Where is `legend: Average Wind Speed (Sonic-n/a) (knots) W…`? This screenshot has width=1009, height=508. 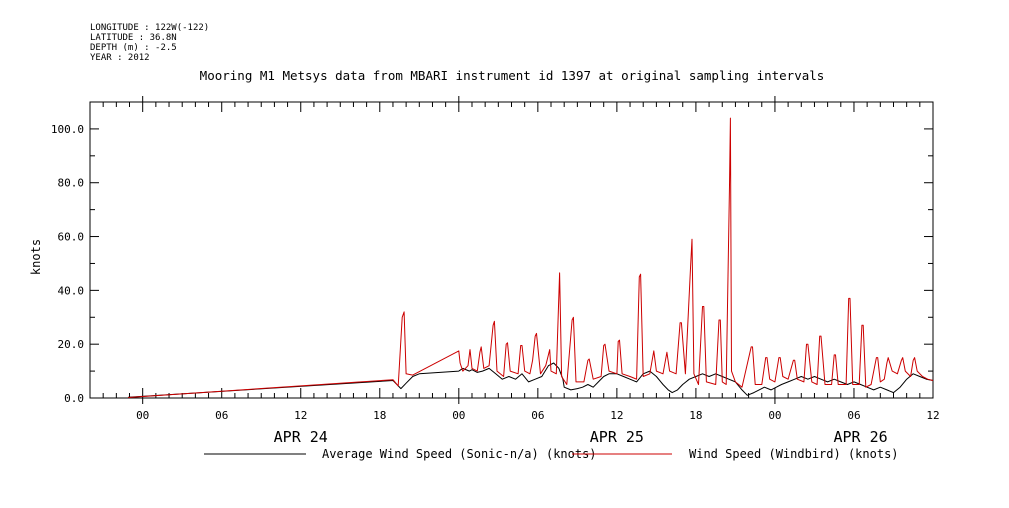 legend: Average Wind Speed (Sonic-n/a) (knots) W… is located at coordinates (551, 454).